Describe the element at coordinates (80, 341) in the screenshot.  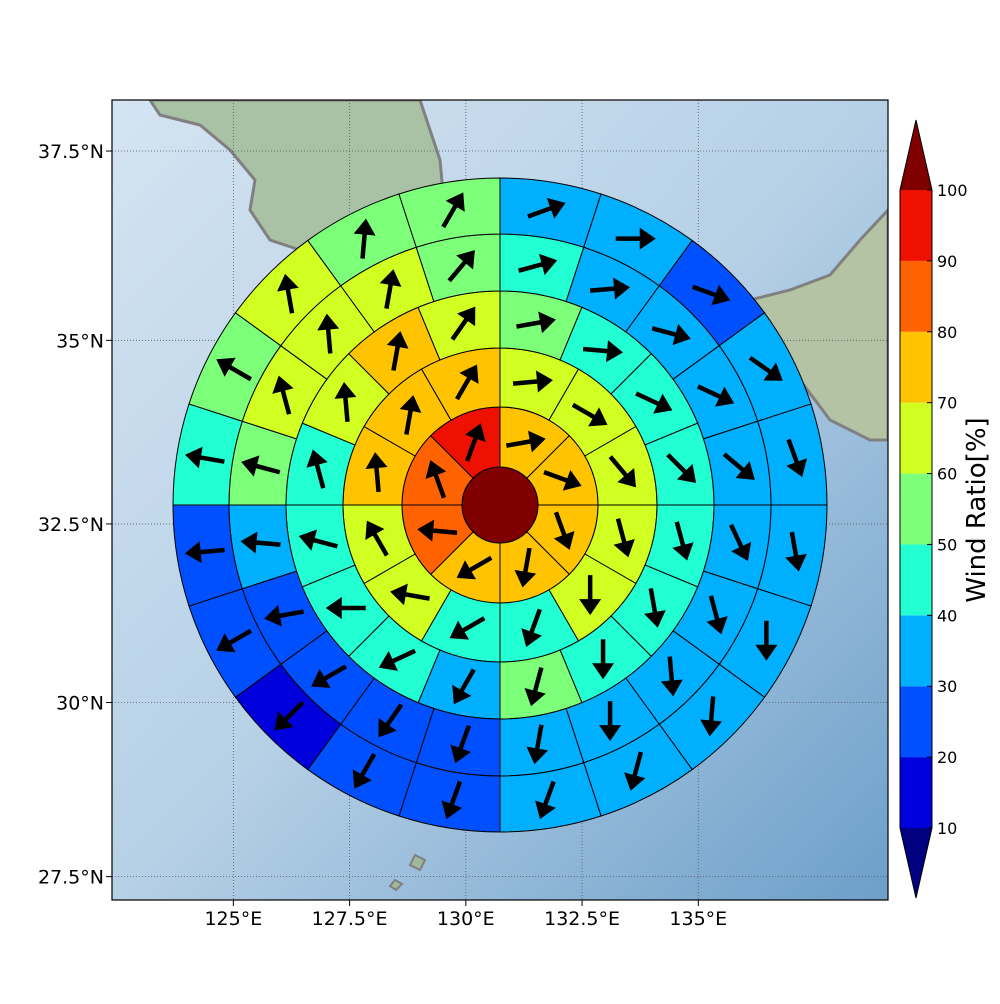
I see `y-tick-label: 35°N` at that location.